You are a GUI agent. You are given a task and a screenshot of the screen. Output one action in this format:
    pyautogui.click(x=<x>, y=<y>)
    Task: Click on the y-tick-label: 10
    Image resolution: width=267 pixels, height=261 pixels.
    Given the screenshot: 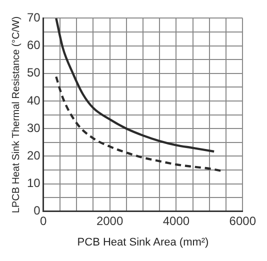 What is the action you would take?
    pyautogui.click(x=33, y=183)
    